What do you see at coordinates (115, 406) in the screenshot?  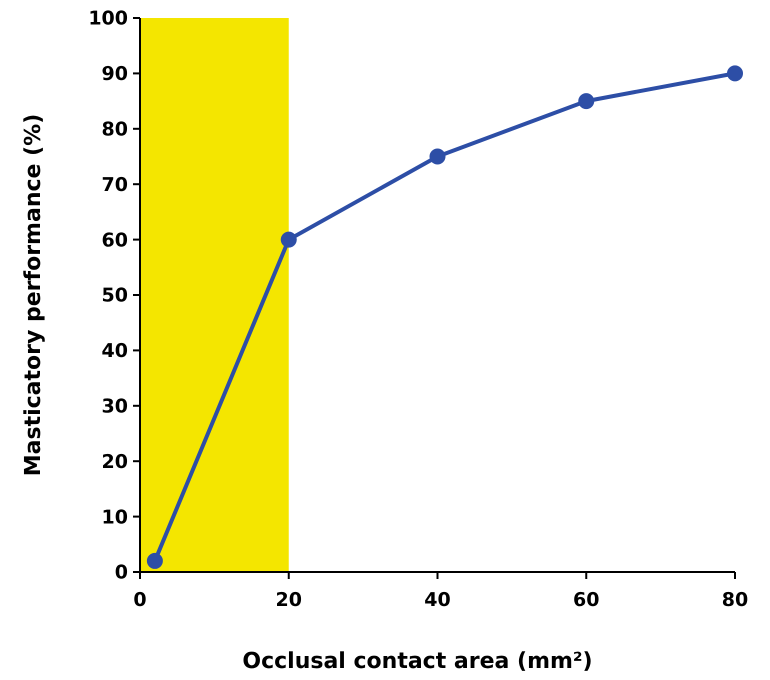 I see `y-tick-label: 30` at bounding box center [115, 406].